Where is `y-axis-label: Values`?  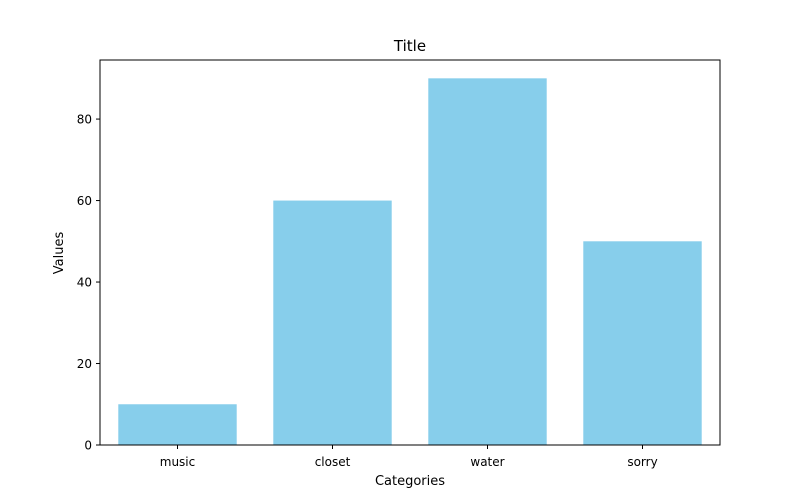 y-axis-label: Values is located at coordinates (59, 253).